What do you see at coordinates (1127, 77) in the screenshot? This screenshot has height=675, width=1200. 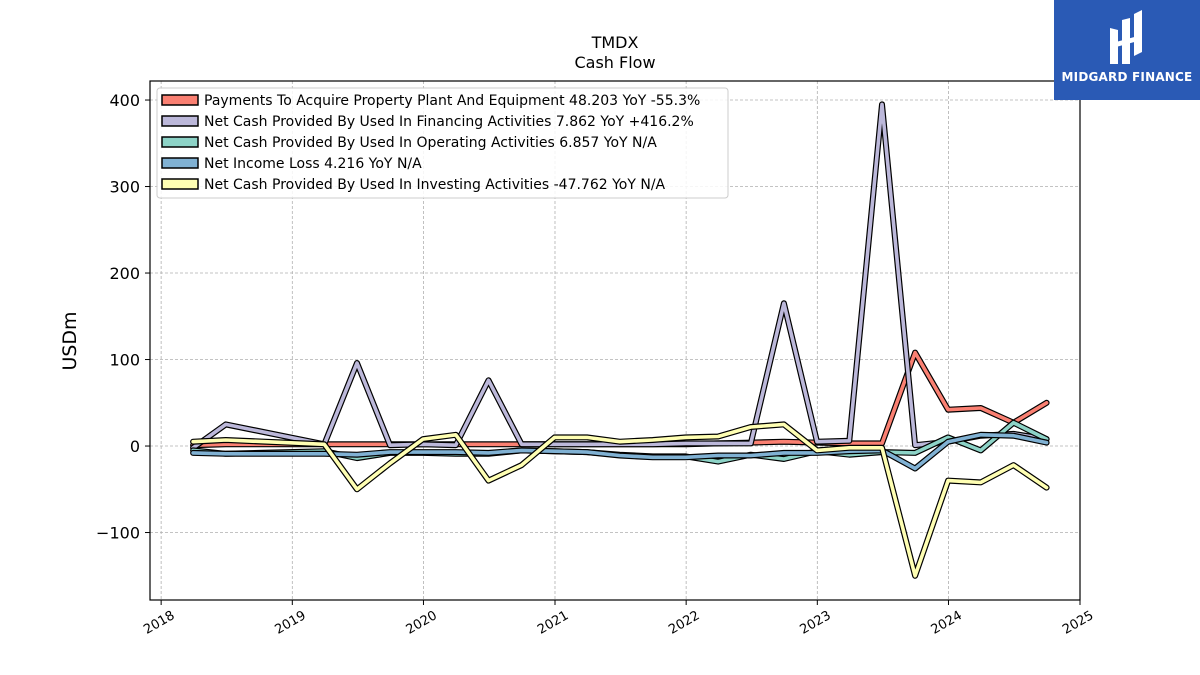 I see `logo-text: MIDGARD FINANCE` at bounding box center [1127, 77].